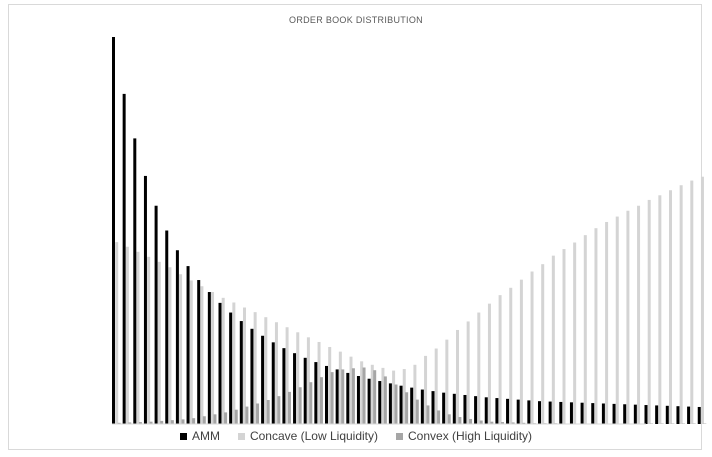 This screenshot has height=457, width=712. I want to click on legend-swatch-convex, so click(399, 436).